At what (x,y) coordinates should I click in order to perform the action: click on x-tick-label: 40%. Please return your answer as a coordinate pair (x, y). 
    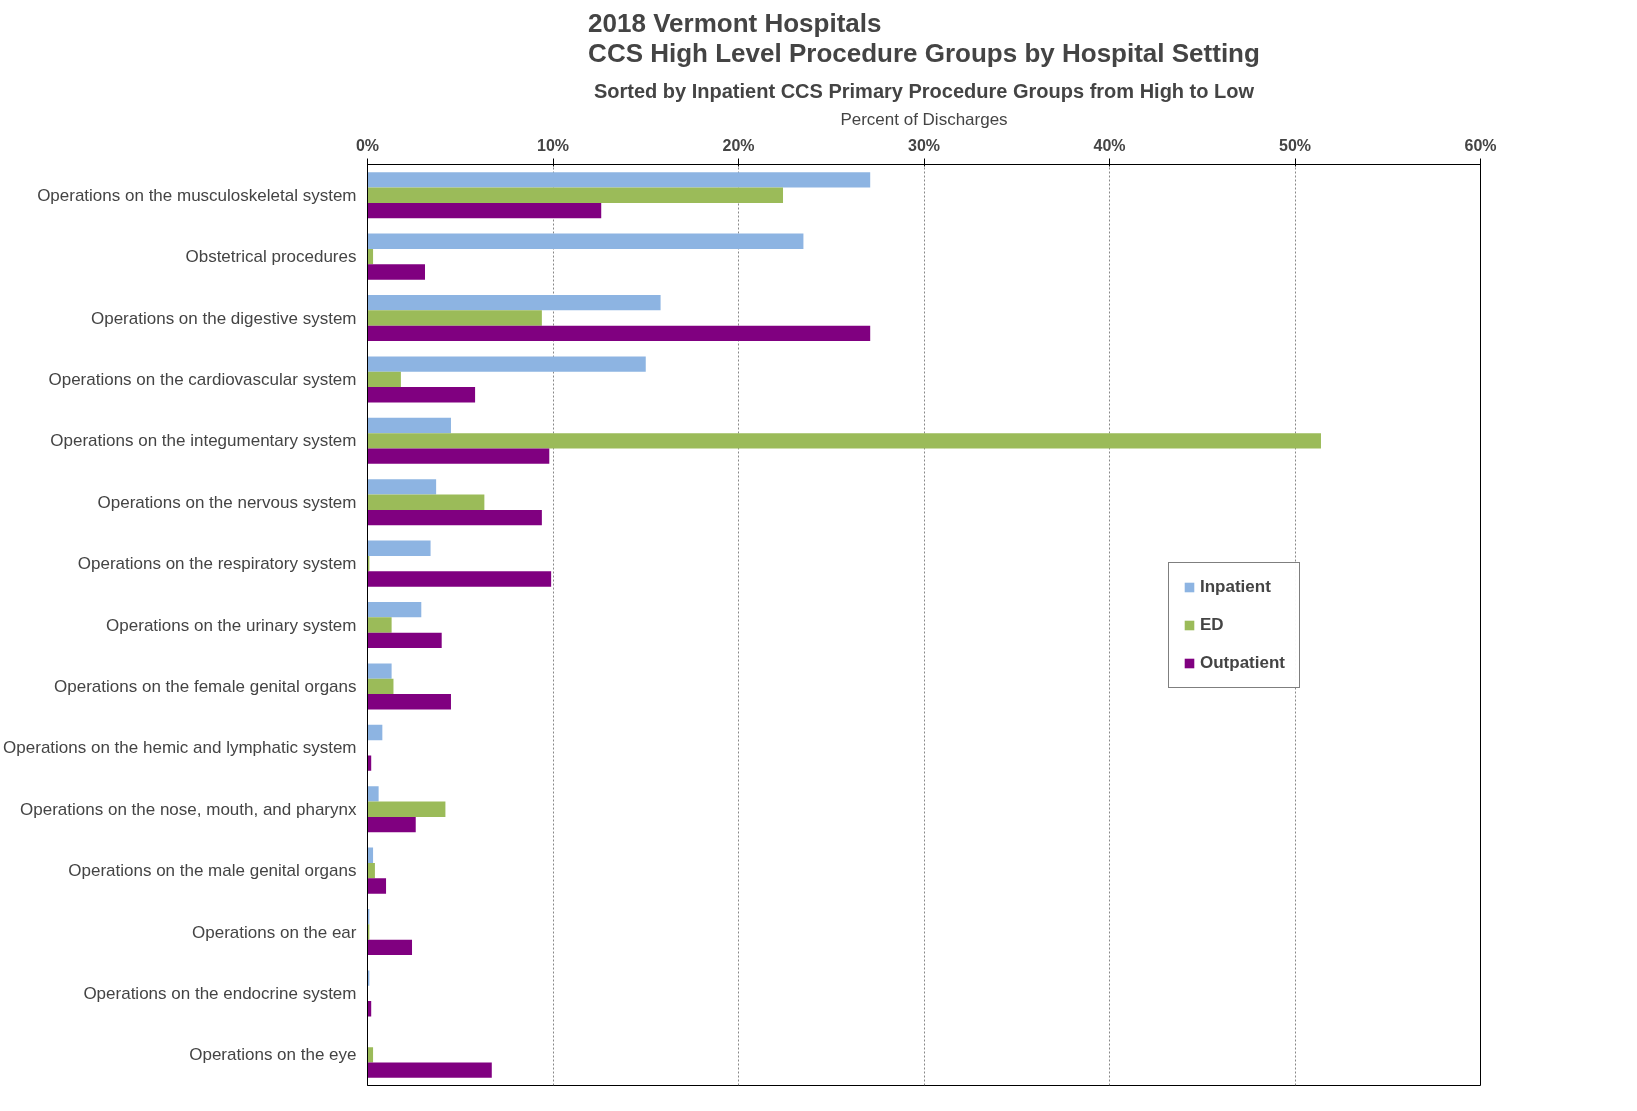
    Looking at the image, I should click on (1109, 145).